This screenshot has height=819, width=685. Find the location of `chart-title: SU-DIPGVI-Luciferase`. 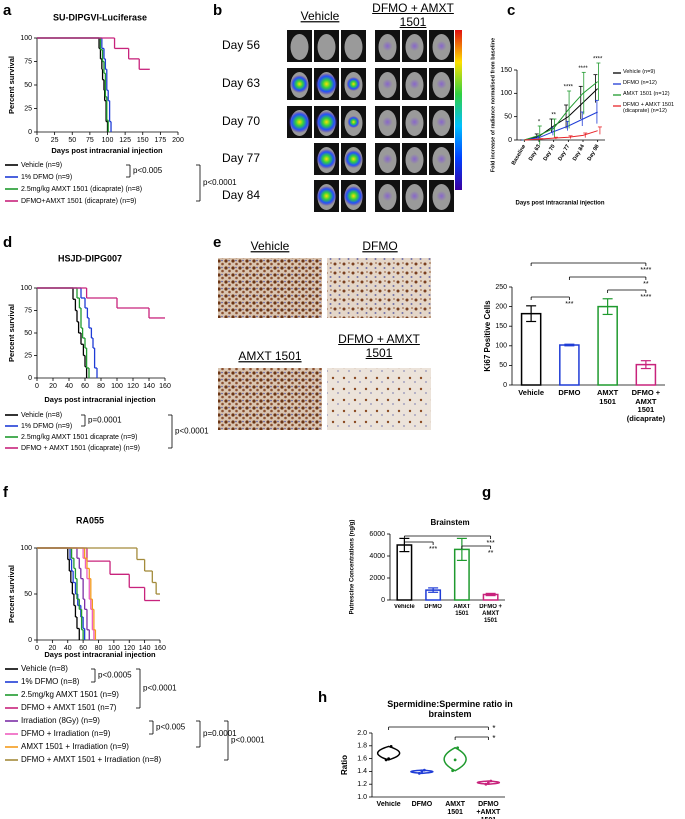

chart-title: SU-DIPGVI-Luciferase is located at coordinates (100, 17).